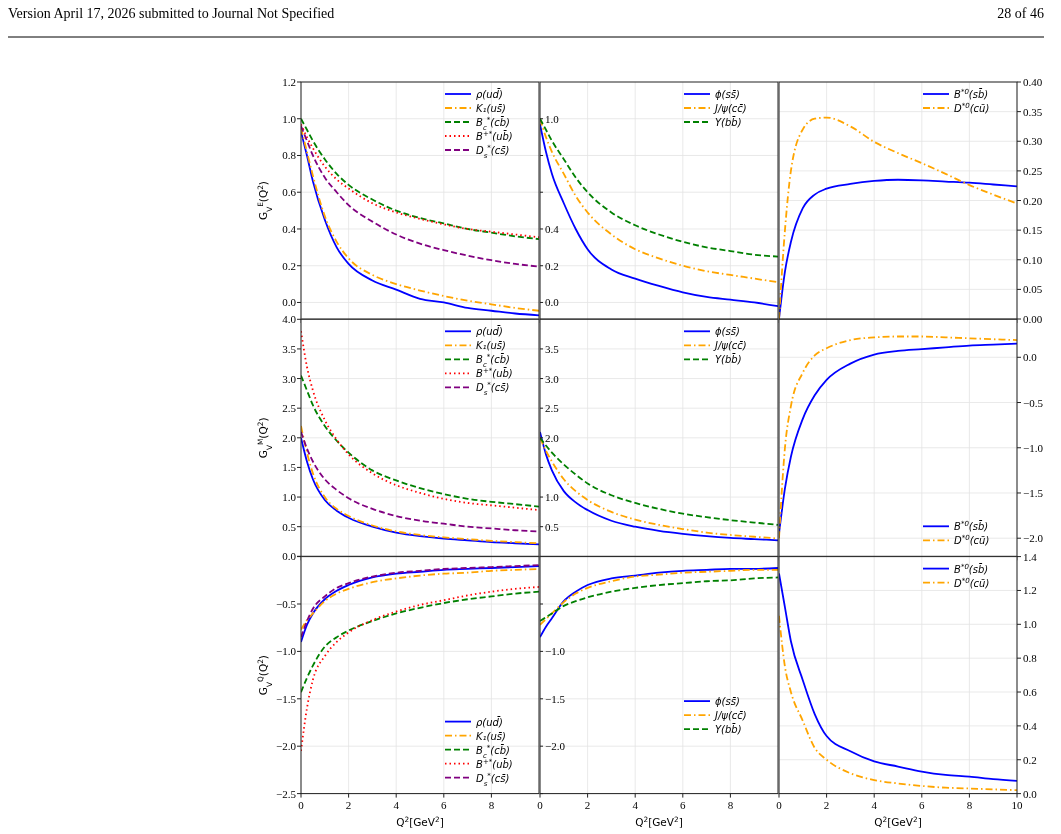 The width and height of the screenshot is (1061, 834). I want to click on y2-tick-label: 0.35, so click(1033, 111).